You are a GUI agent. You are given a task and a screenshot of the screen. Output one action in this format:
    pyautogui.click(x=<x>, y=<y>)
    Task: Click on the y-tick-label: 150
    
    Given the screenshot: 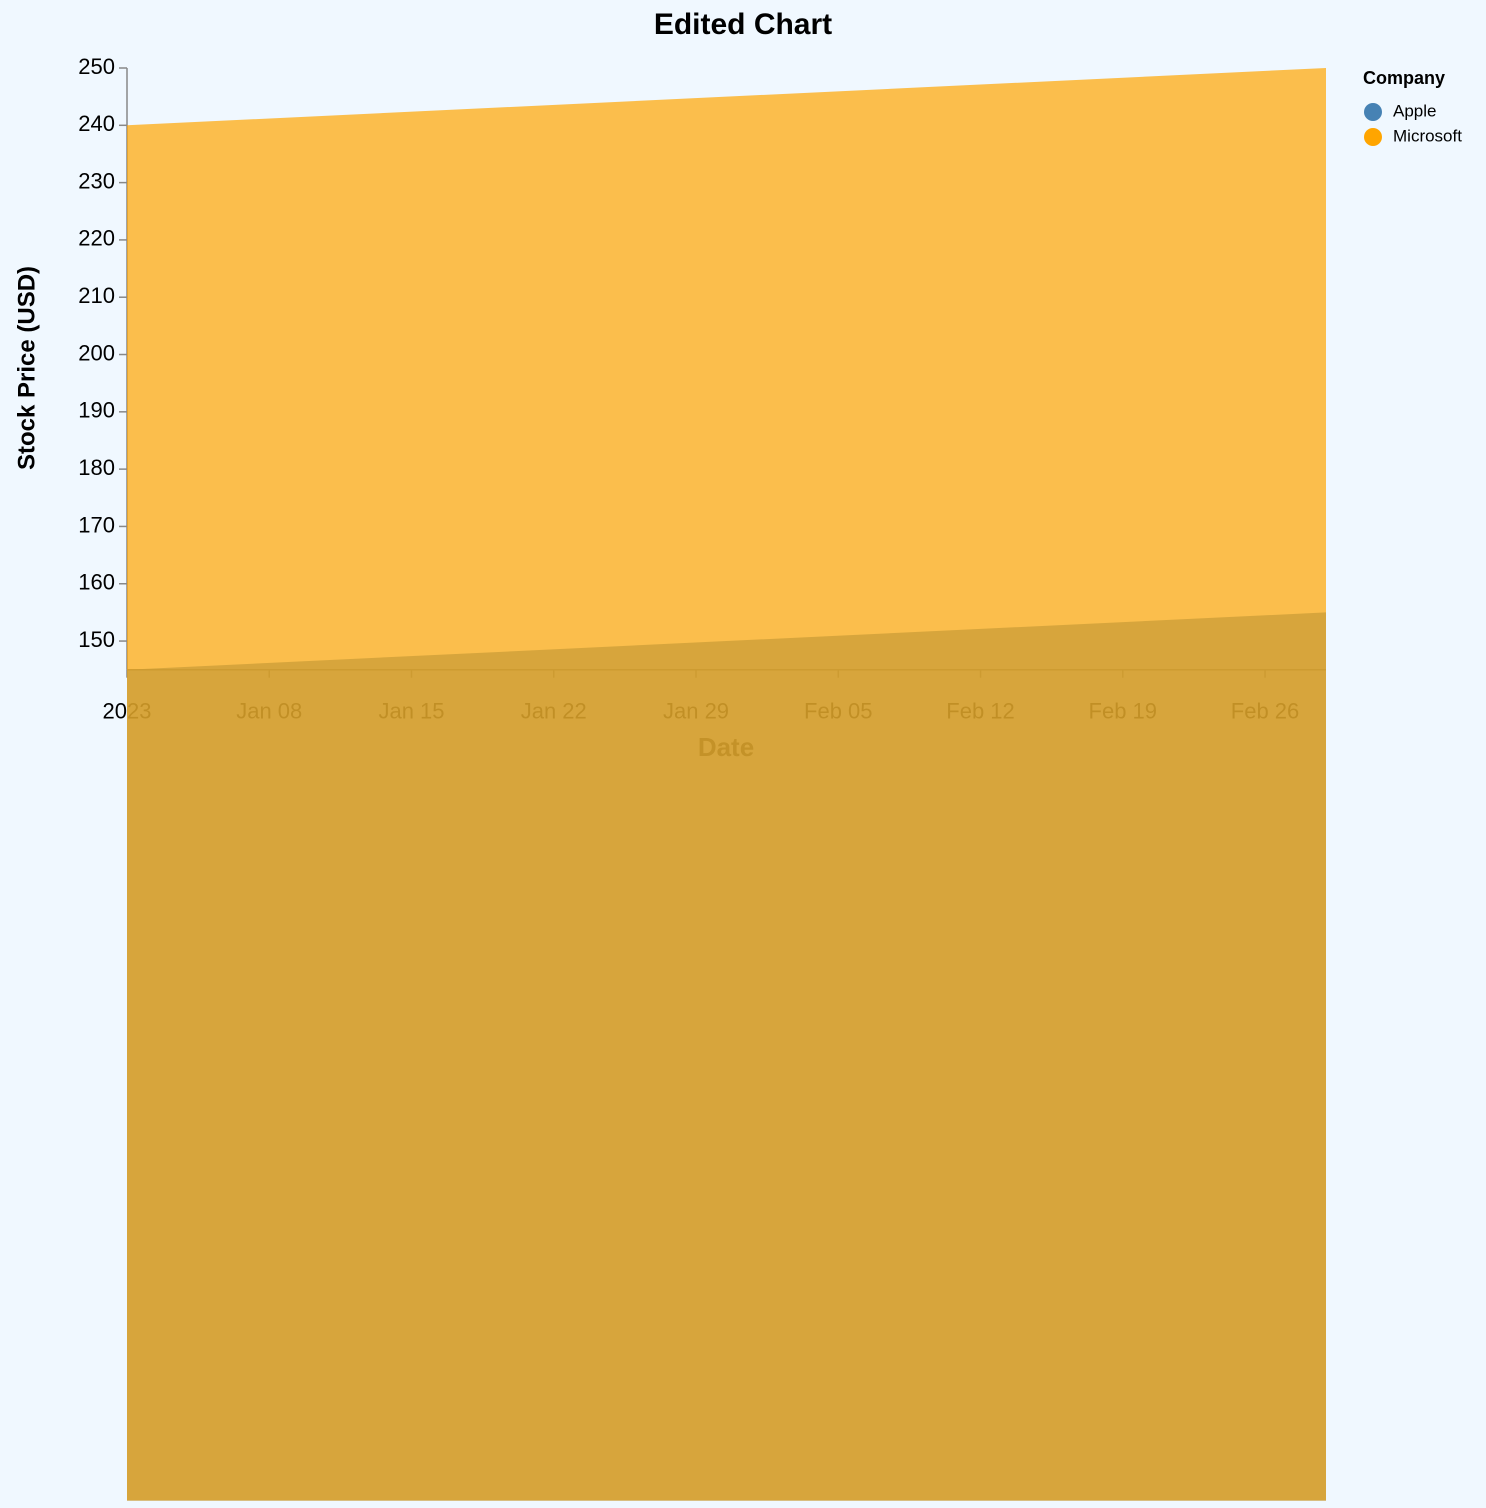 What is the action you would take?
    pyautogui.click(x=96, y=639)
    